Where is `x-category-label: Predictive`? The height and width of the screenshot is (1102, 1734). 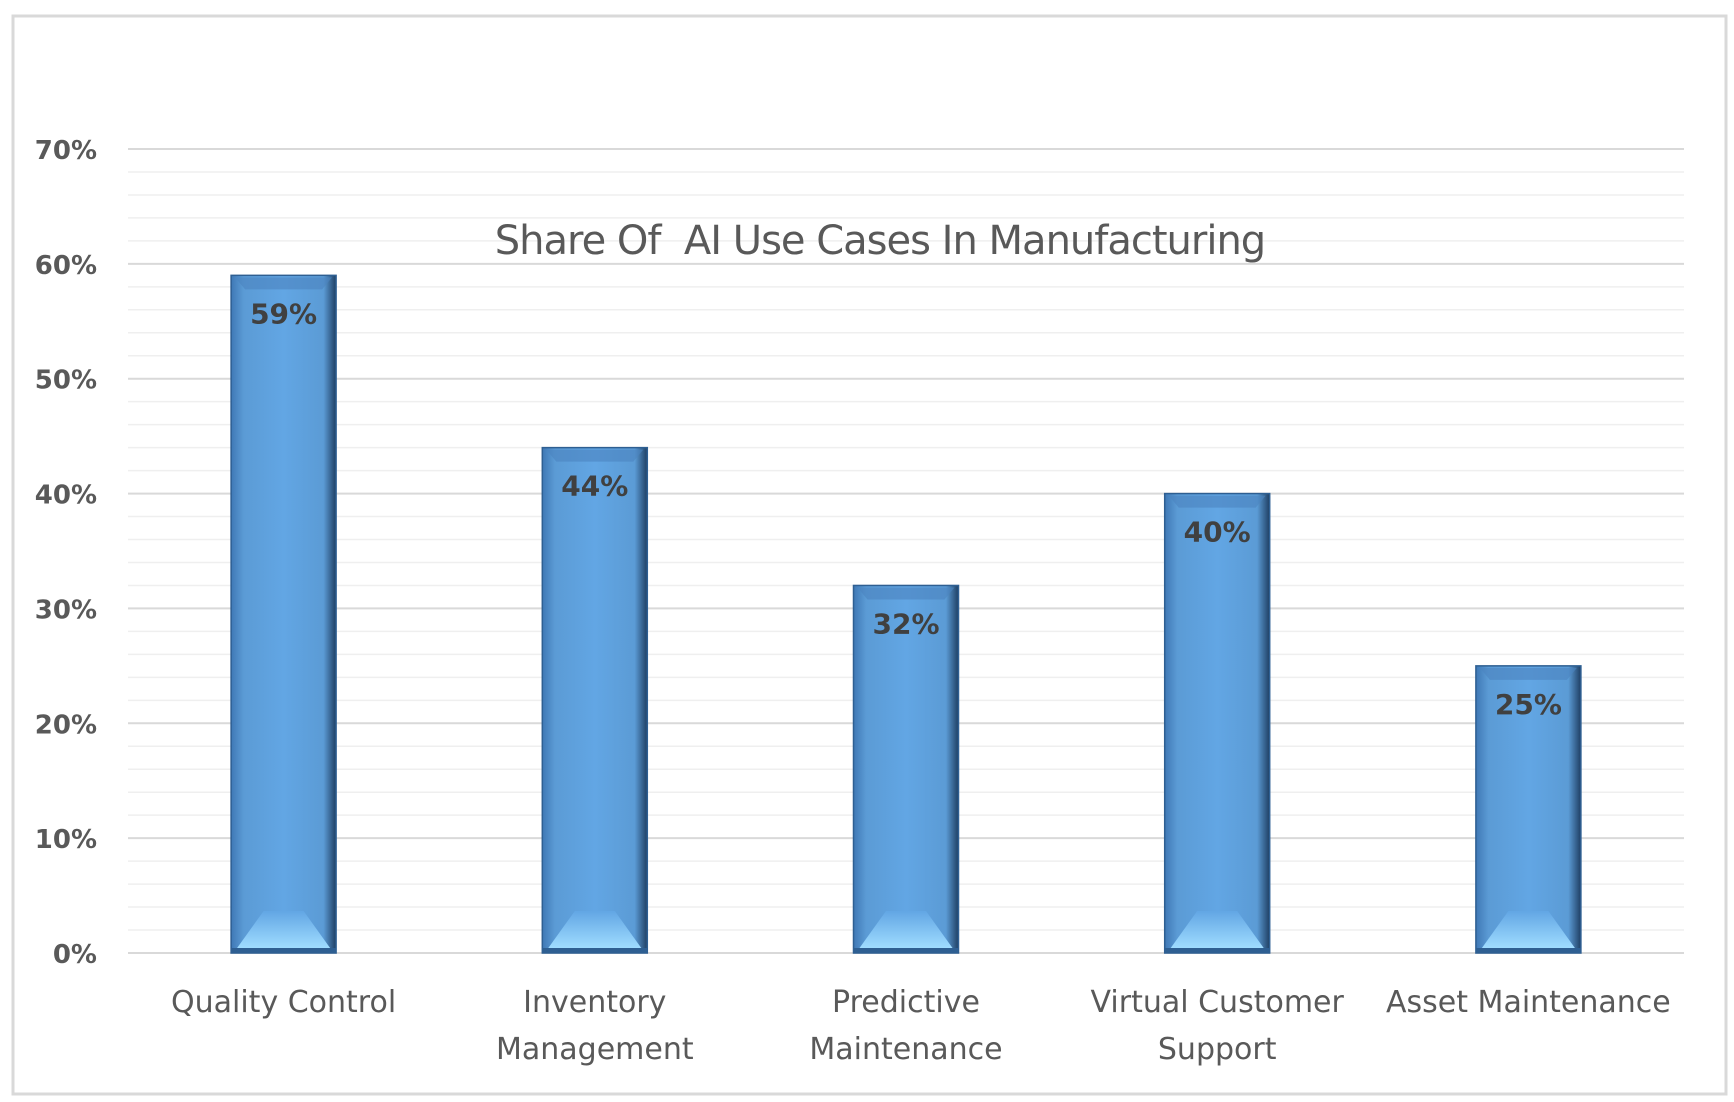 x-category-label: Predictive is located at coordinates (906, 1002).